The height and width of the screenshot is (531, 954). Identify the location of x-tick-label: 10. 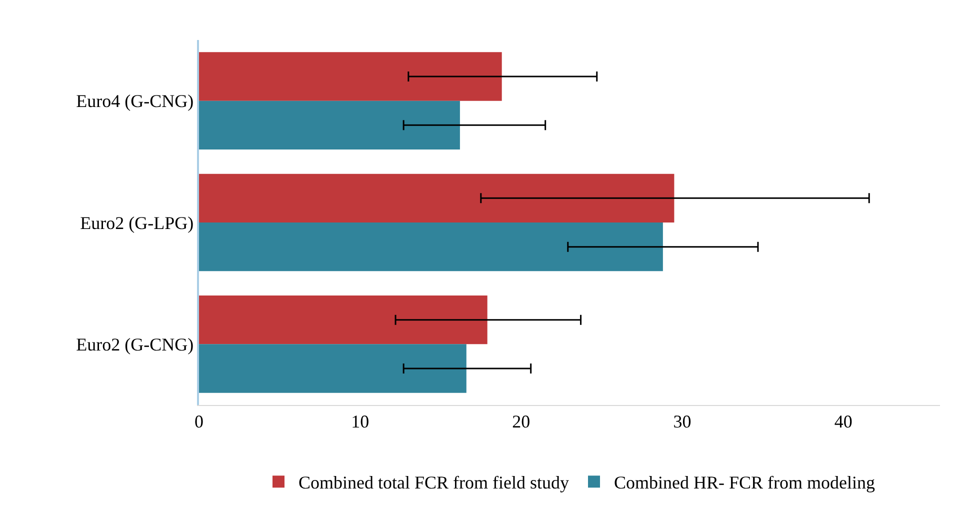
(360, 422).